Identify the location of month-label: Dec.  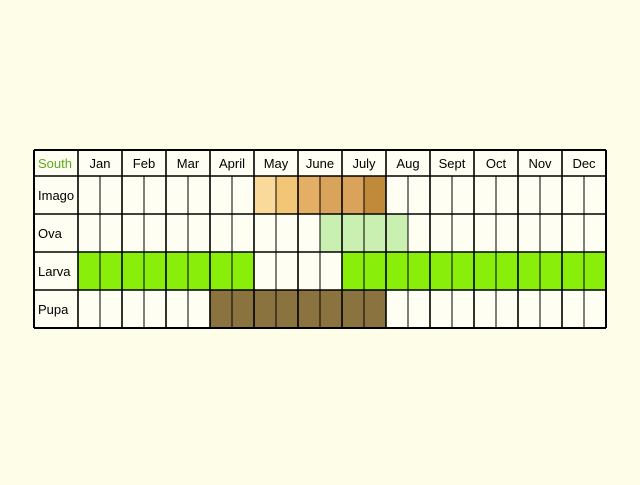
(584, 163).